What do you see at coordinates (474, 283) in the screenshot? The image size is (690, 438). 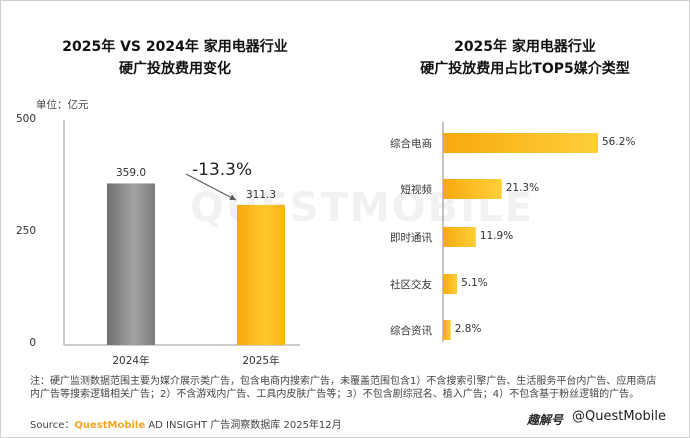 I see `data-label: 5.1%` at bounding box center [474, 283].